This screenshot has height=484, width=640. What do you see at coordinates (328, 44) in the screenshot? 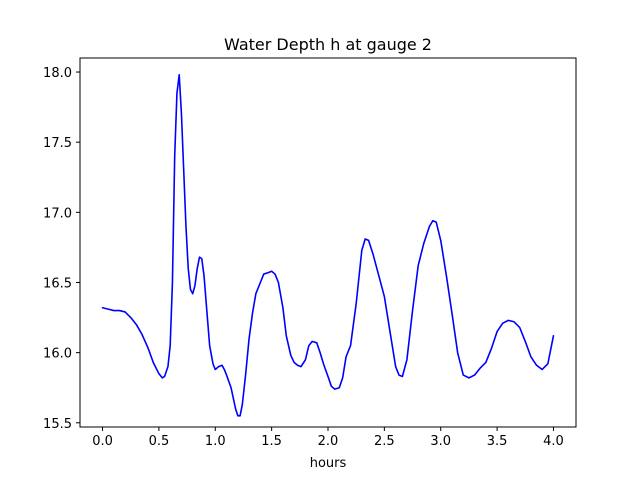
I see `chart-title: Water Depth h at gauge 2` at bounding box center [328, 44].